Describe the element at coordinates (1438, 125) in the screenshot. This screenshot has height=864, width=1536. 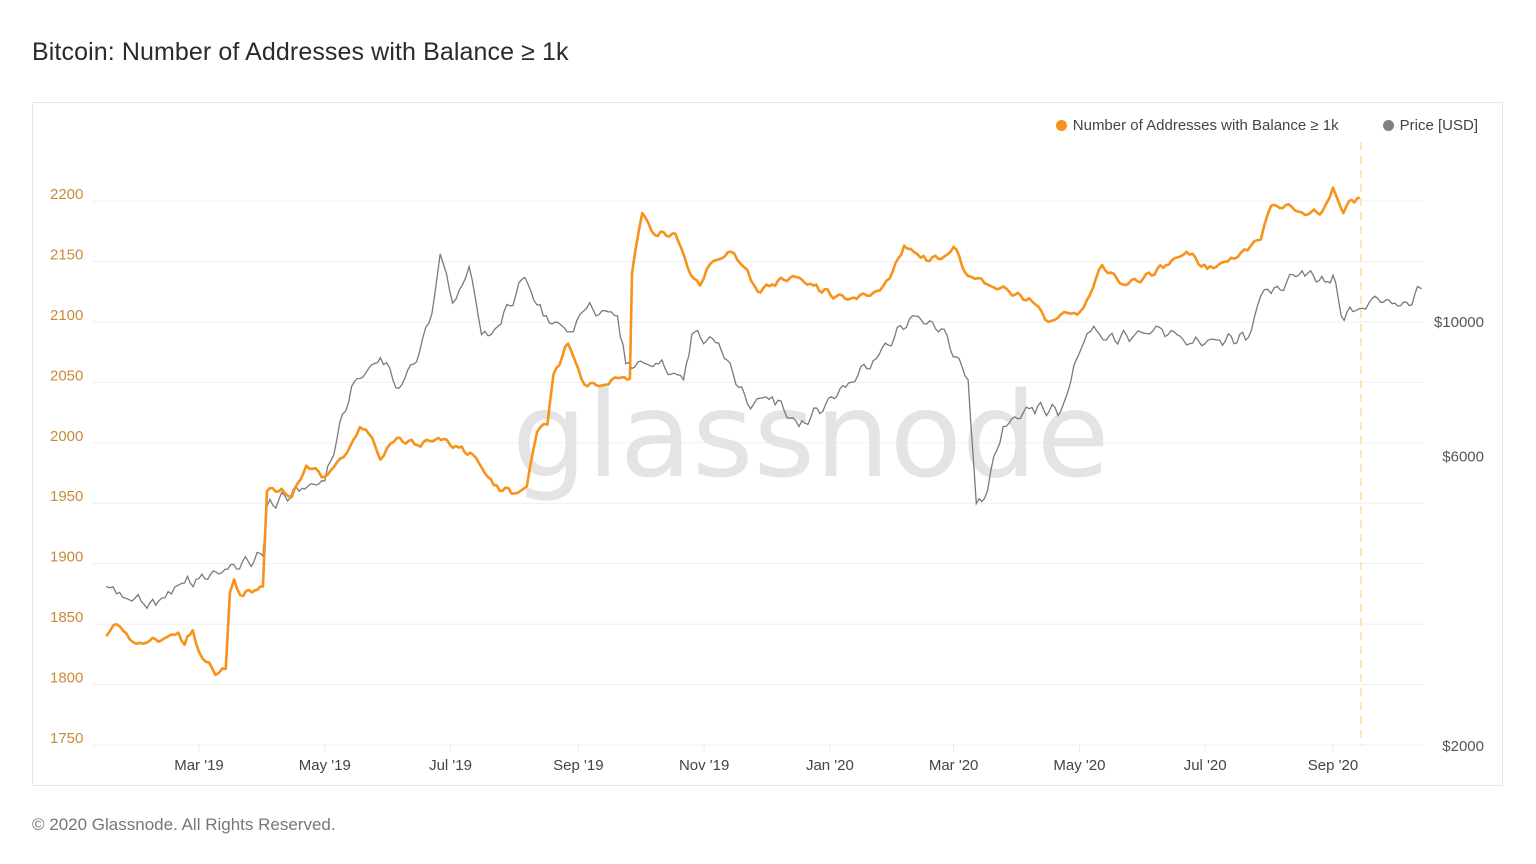
I see `legend-label-price: Price [USD]` at that location.